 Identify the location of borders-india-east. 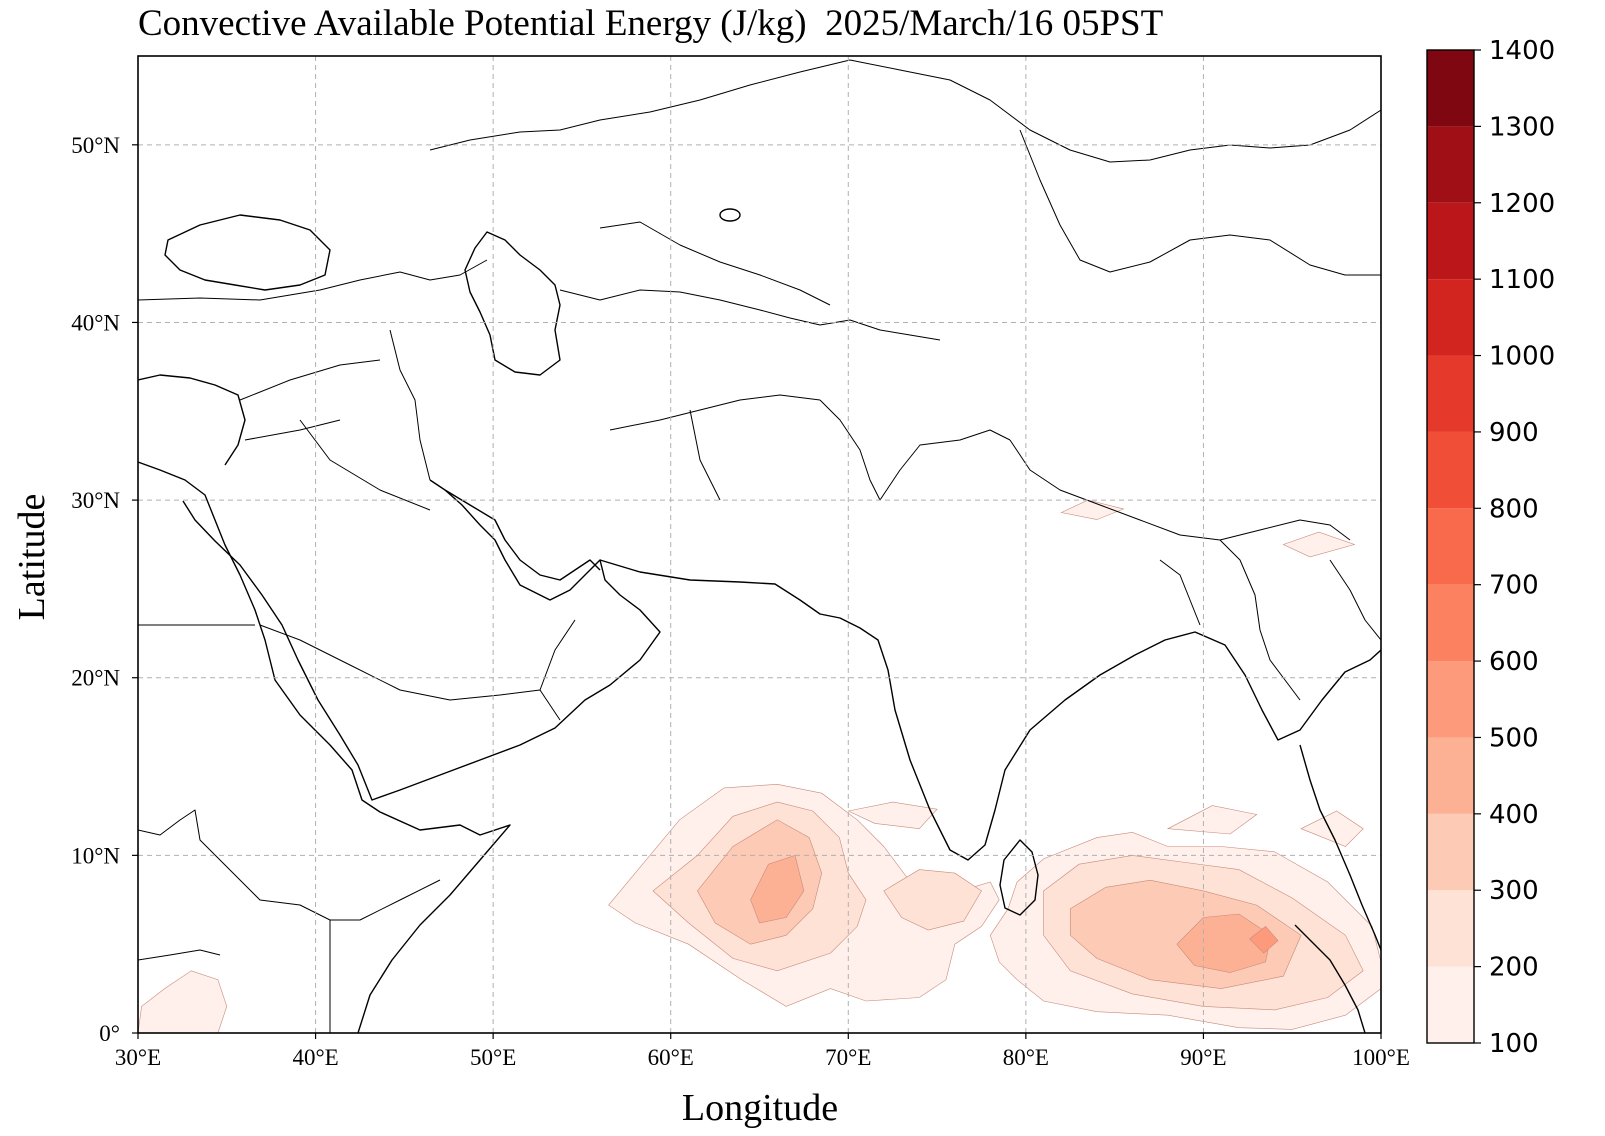
(1270, 620).